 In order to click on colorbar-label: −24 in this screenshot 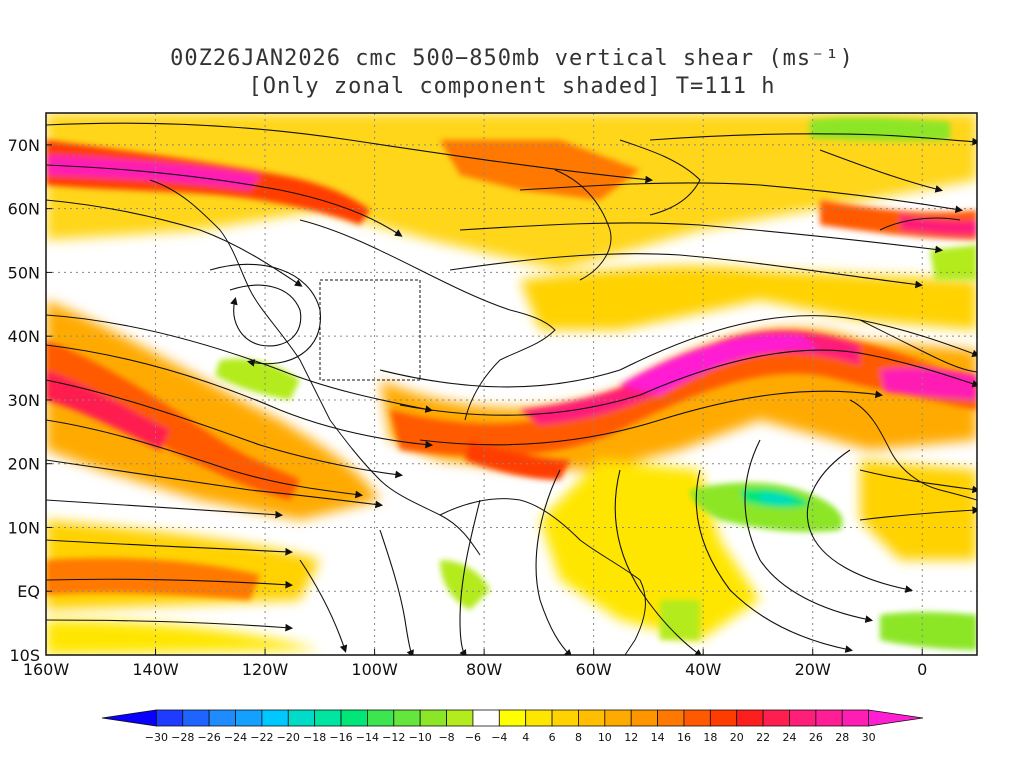, I will do `click(235, 737)`.